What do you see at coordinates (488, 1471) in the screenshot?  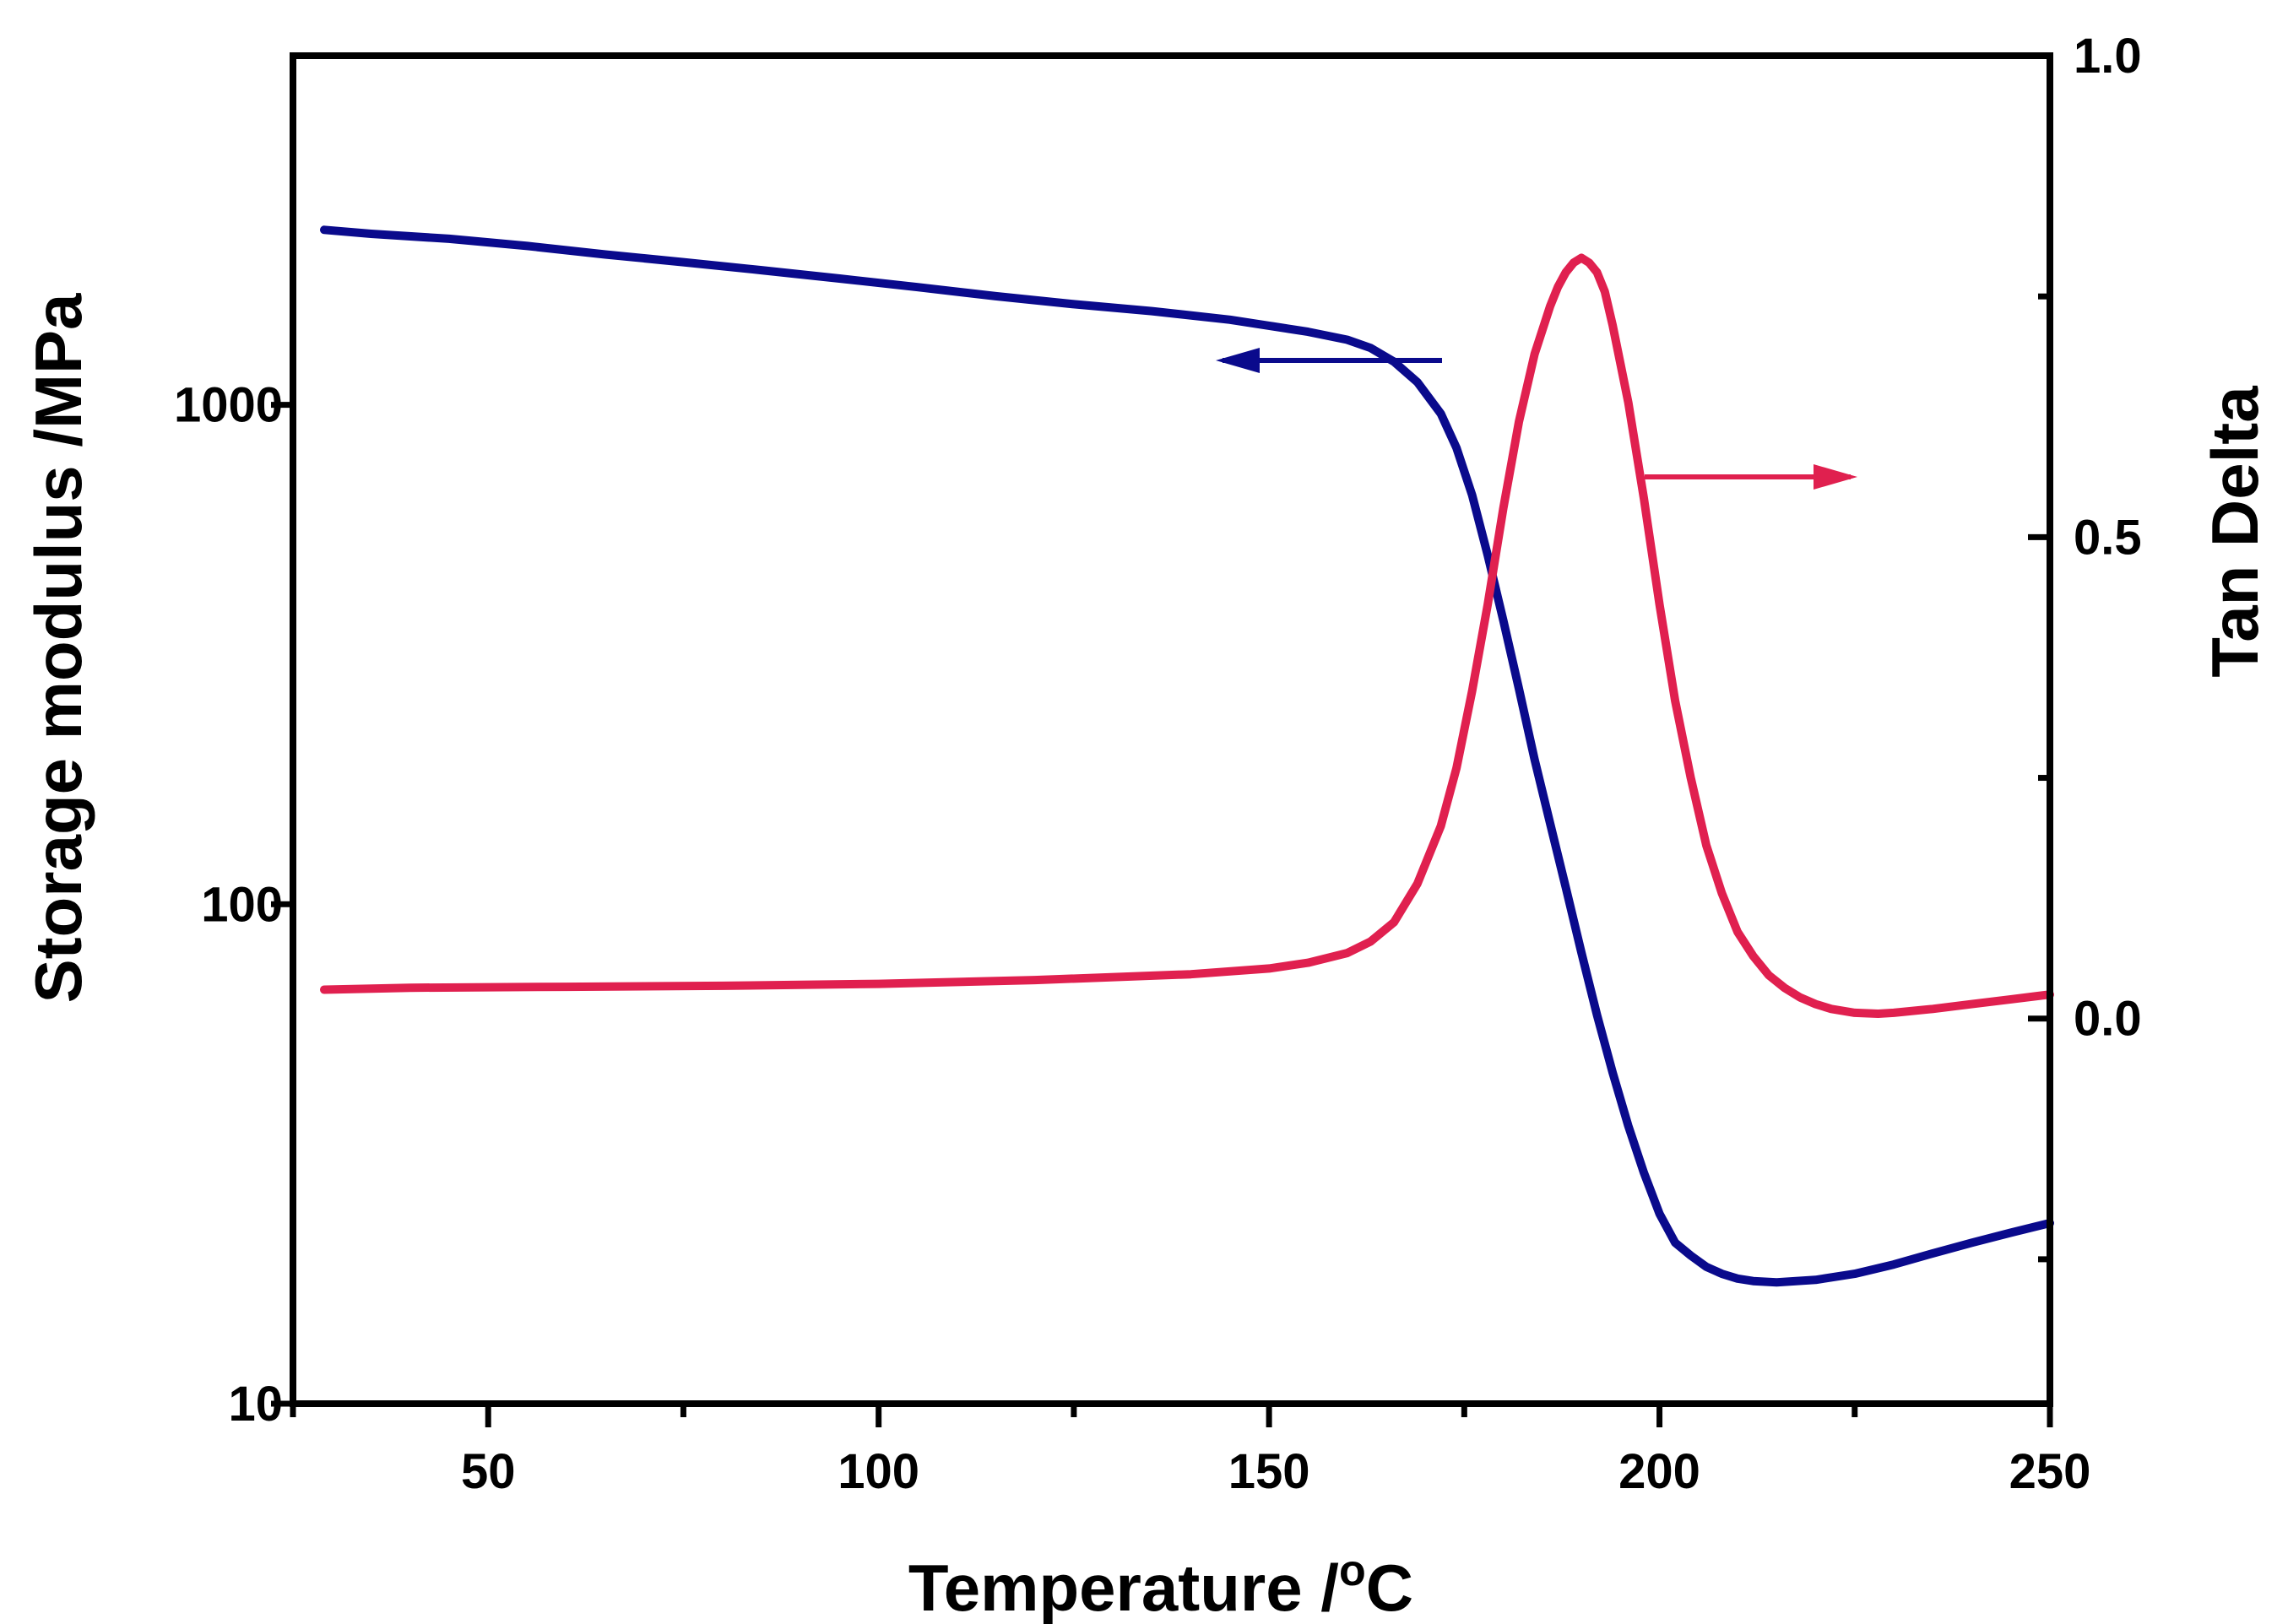 I see `x-tick-label: 50` at bounding box center [488, 1471].